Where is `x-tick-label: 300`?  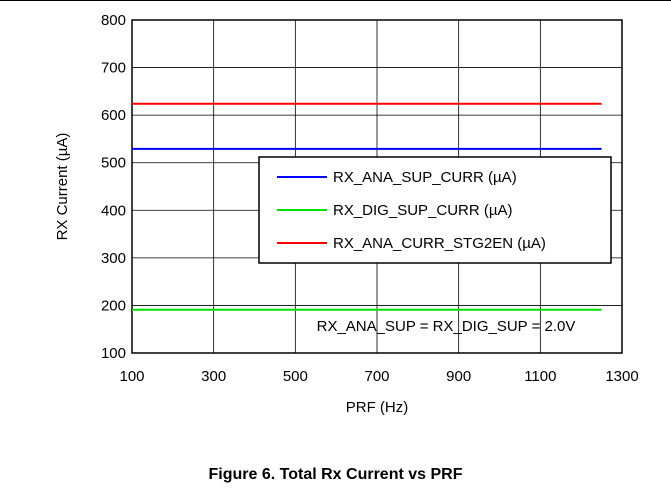
x-tick-label: 300 is located at coordinates (213, 376).